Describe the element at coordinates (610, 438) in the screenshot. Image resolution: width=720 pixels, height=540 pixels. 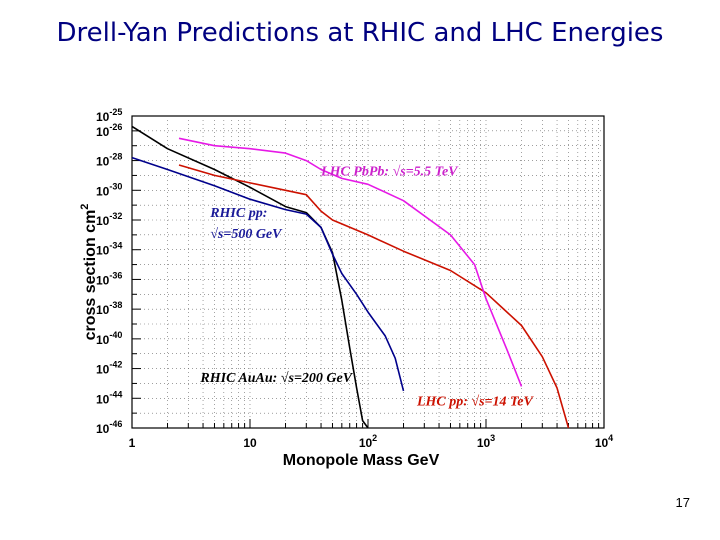
I see `x-tick-label-exp: 4` at that location.